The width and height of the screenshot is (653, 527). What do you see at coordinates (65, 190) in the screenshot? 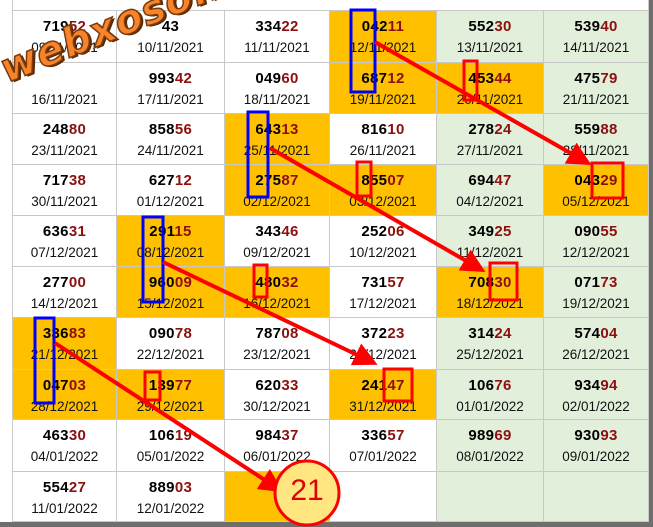
I see `result-cell: 71738 30/11/2021` at bounding box center [65, 190].